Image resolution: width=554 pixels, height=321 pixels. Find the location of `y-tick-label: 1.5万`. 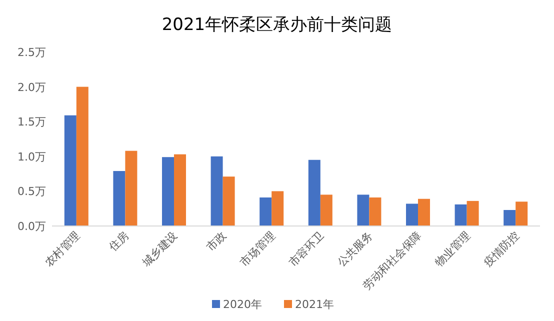

y-tick-label: 1.5万 is located at coordinates (32, 122).